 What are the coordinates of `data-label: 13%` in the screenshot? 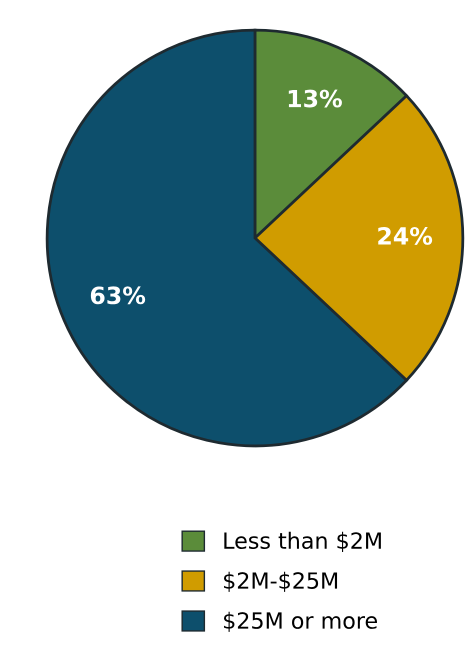 It's located at (315, 99).